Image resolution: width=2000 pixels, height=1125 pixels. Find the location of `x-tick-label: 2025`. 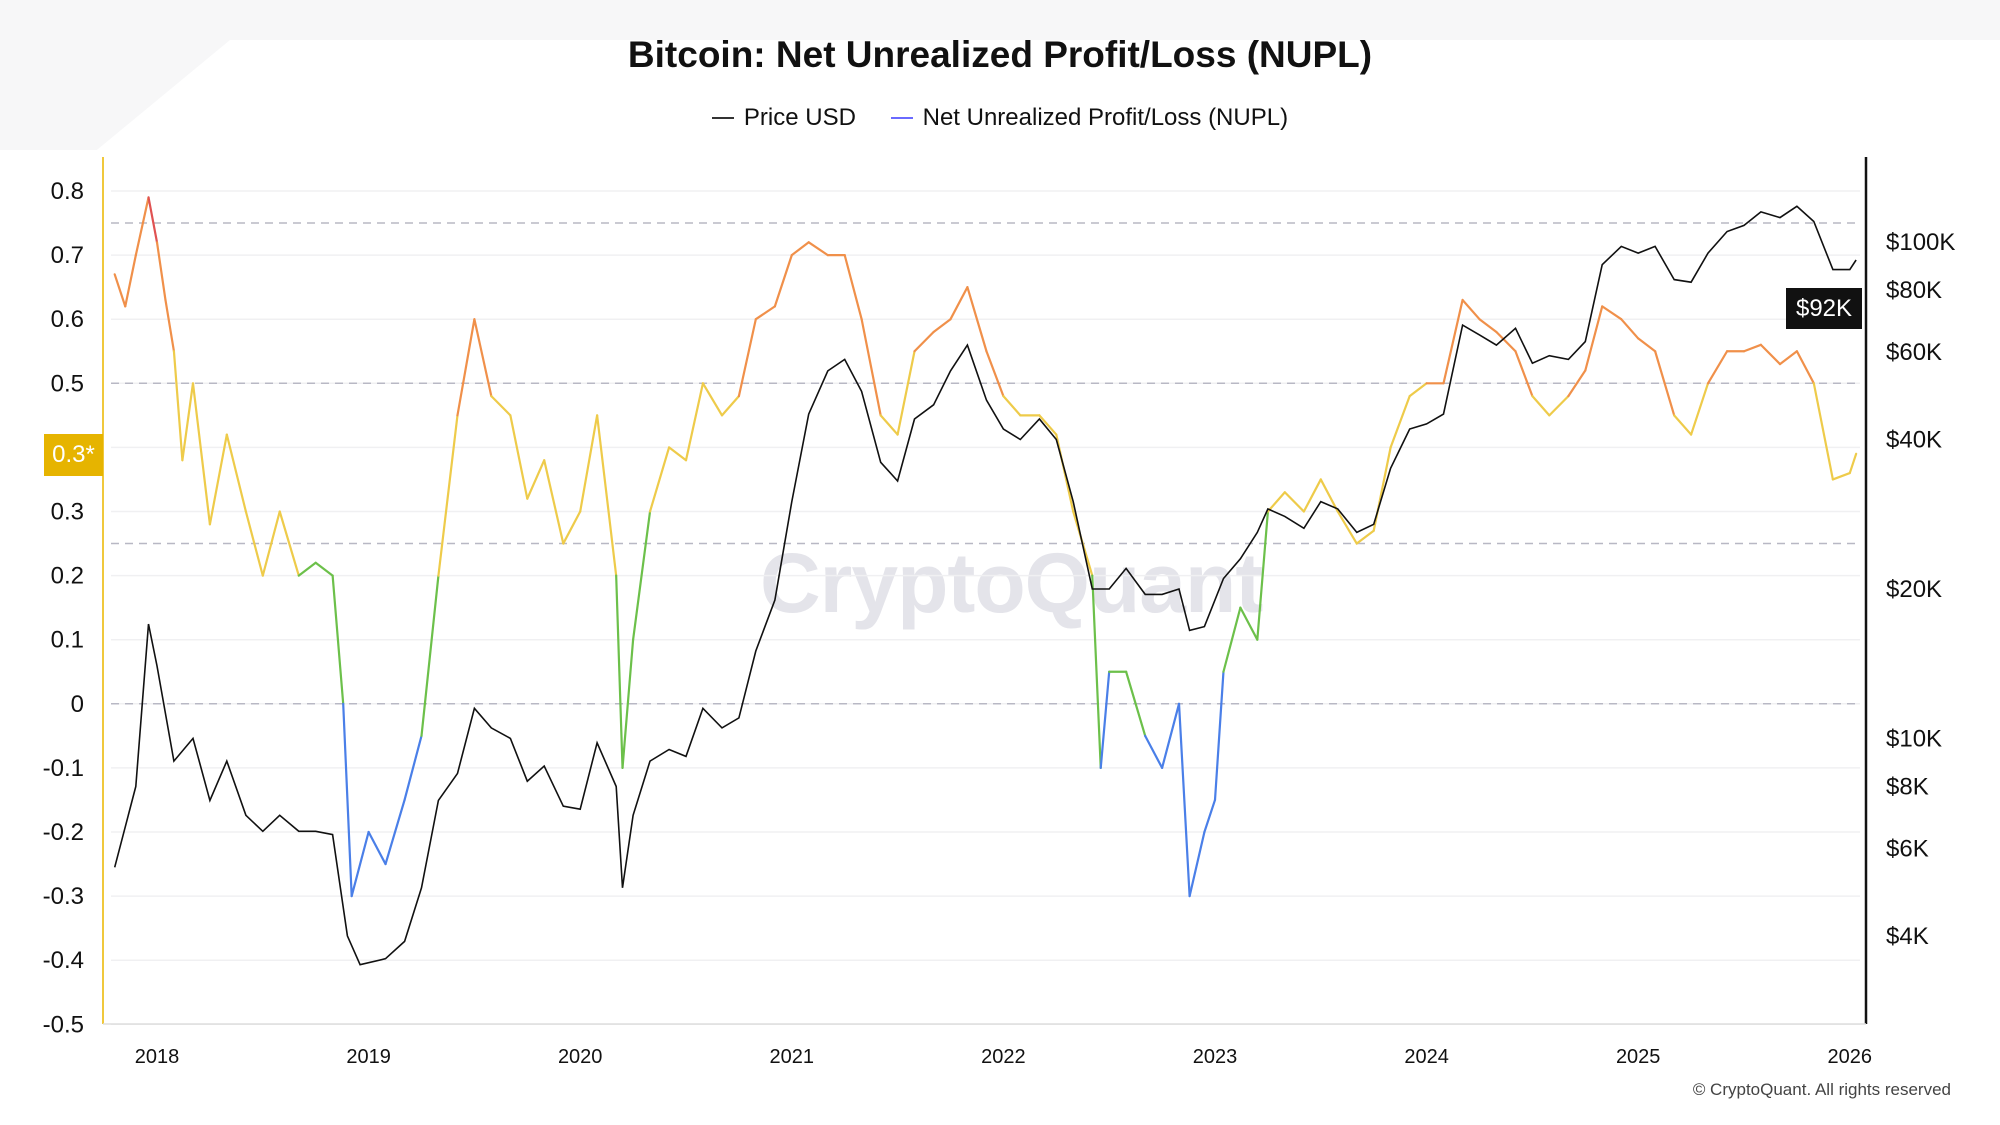

x-tick-label: 2025 is located at coordinates (1638, 1057).